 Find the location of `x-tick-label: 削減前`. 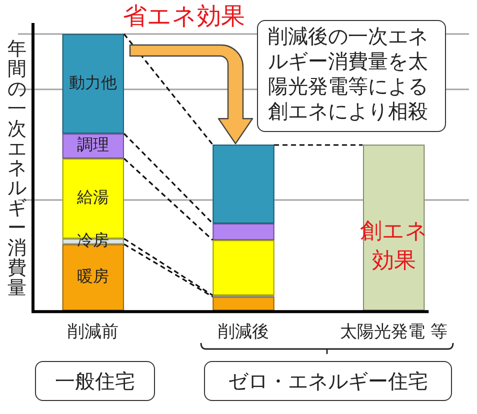

x-tick-label: 削減前 is located at coordinates (93, 332).